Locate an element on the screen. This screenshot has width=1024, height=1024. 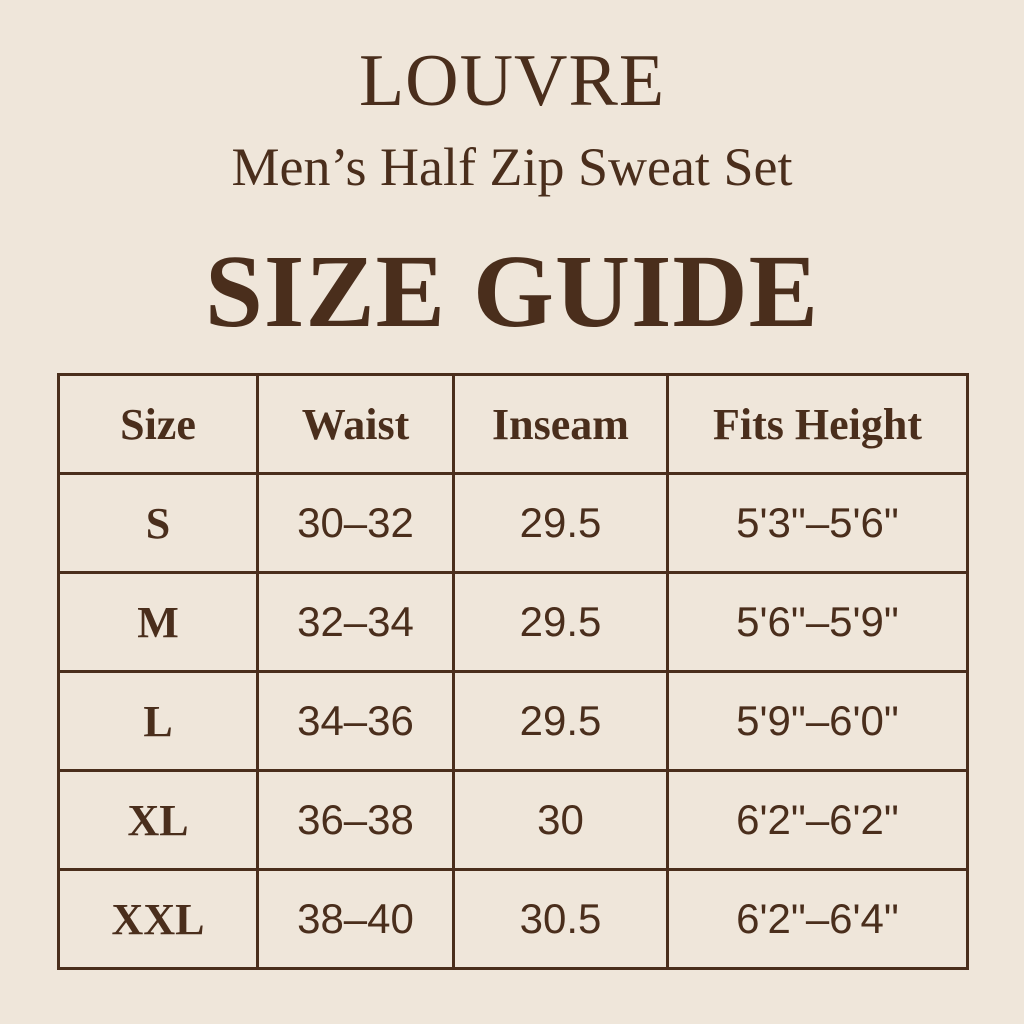
table-row: XXL 38–40 30.5 6'2"–6'4" is located at coordinates (513, 919).